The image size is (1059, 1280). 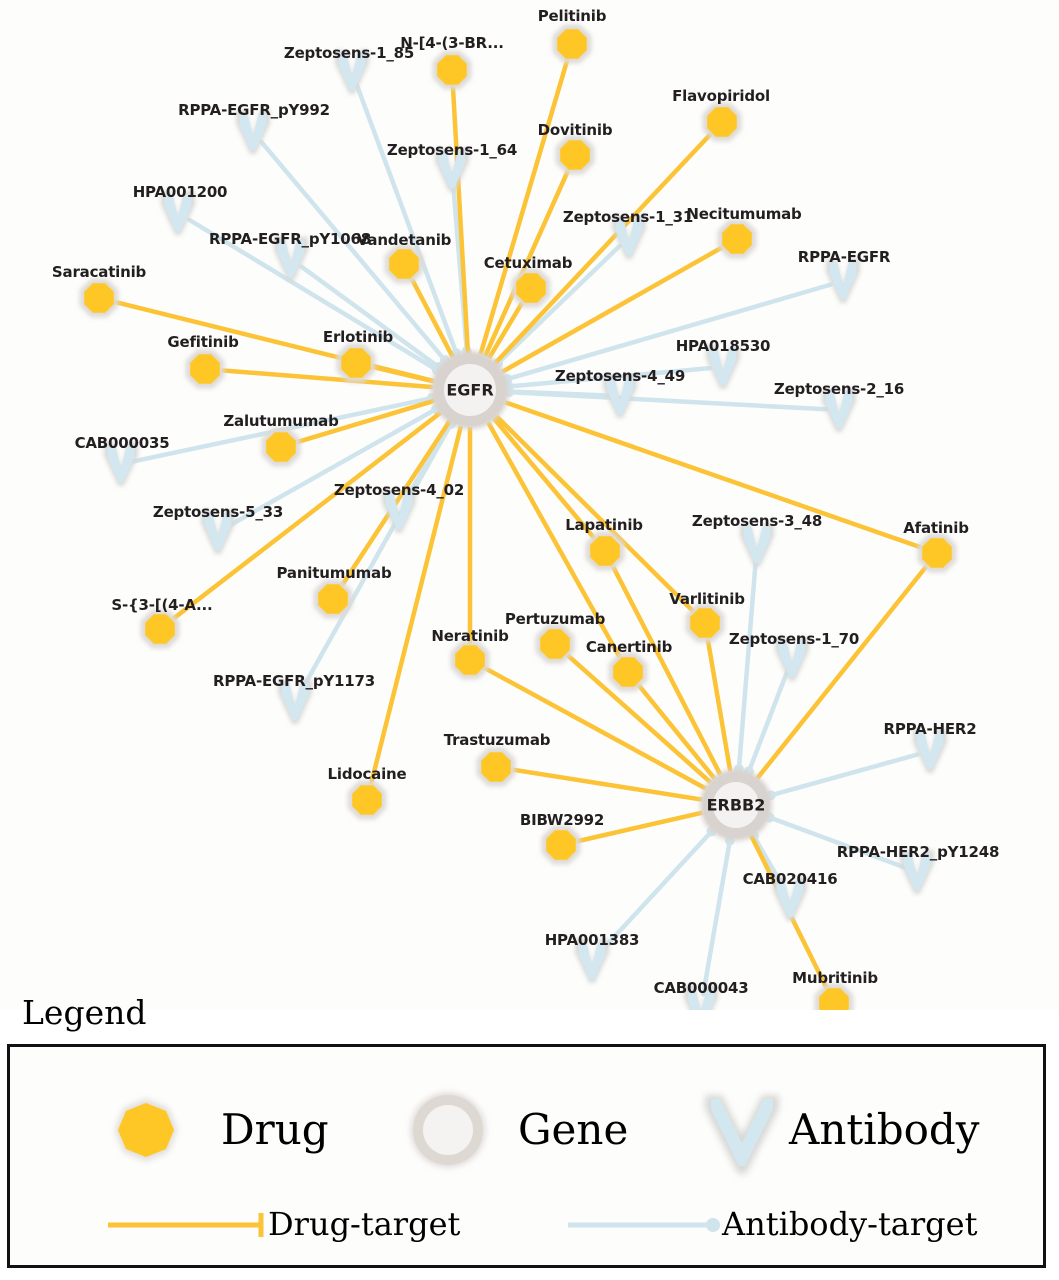 I want to click on drug-node-label: Afatinib, so click(x=936, y=528).